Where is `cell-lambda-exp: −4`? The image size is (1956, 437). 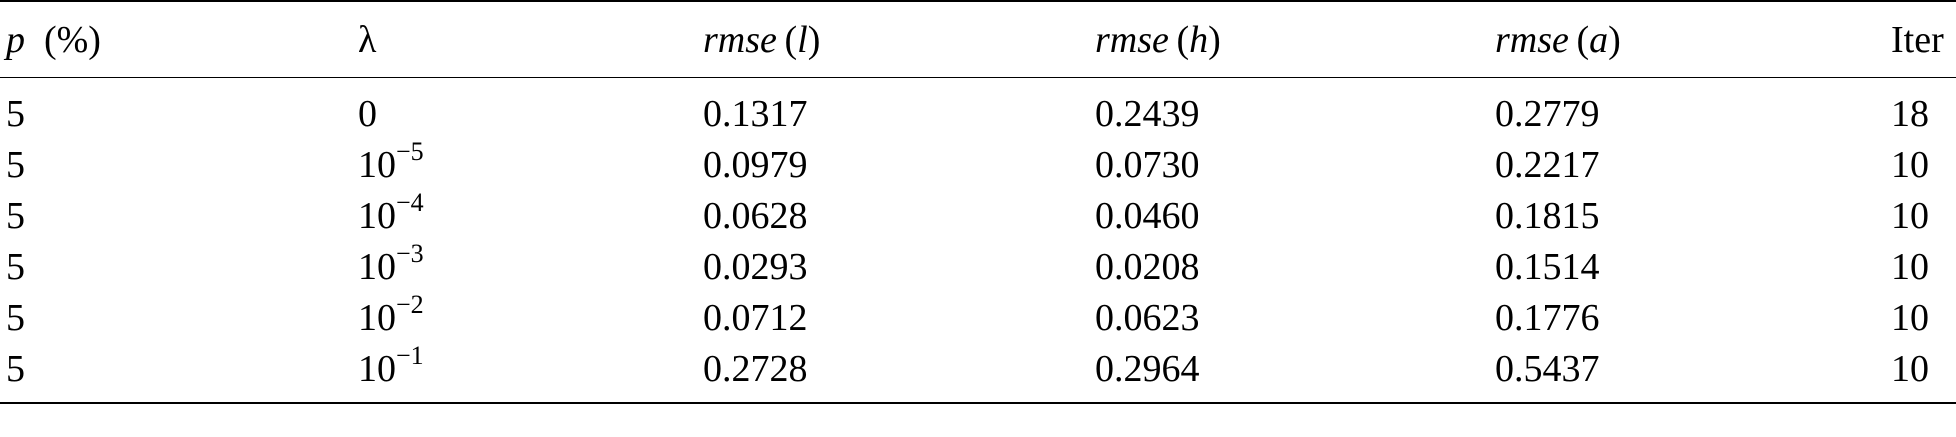
cell-lambda-exp: −4 is located at coordinates (410, 202).